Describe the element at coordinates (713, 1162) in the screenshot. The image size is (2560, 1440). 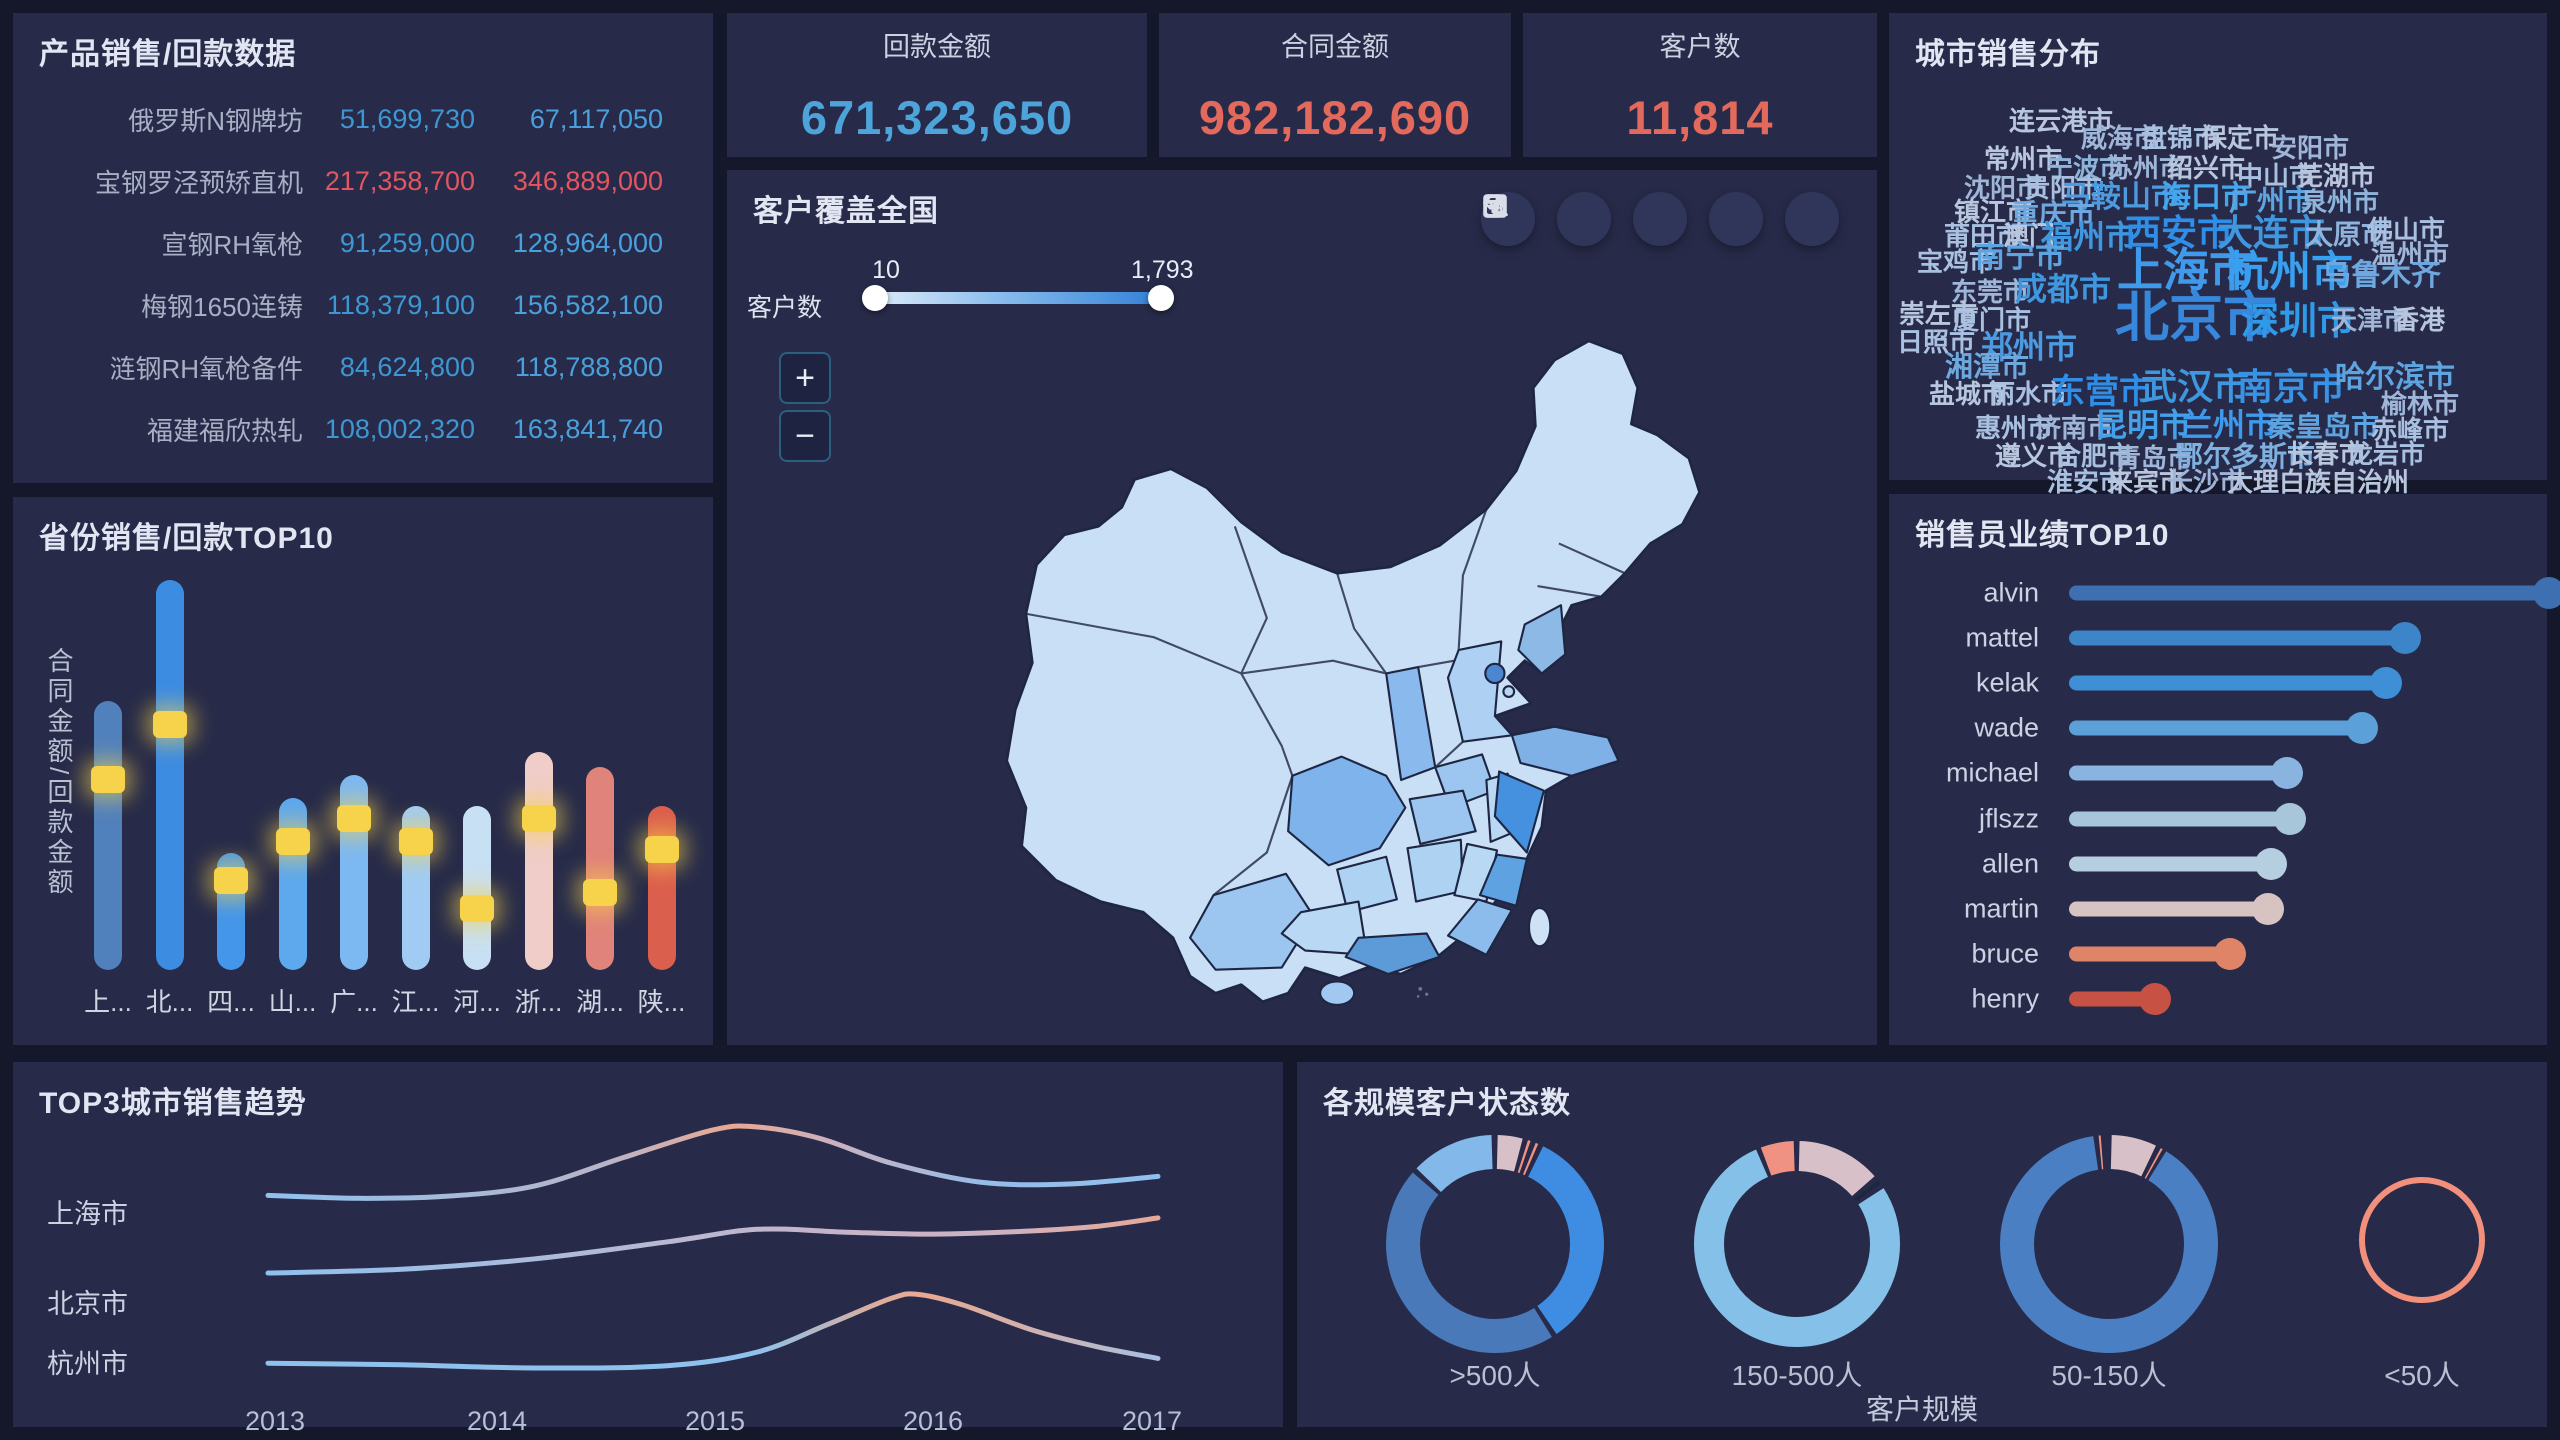
I see `trend-line-上海市` at that location.